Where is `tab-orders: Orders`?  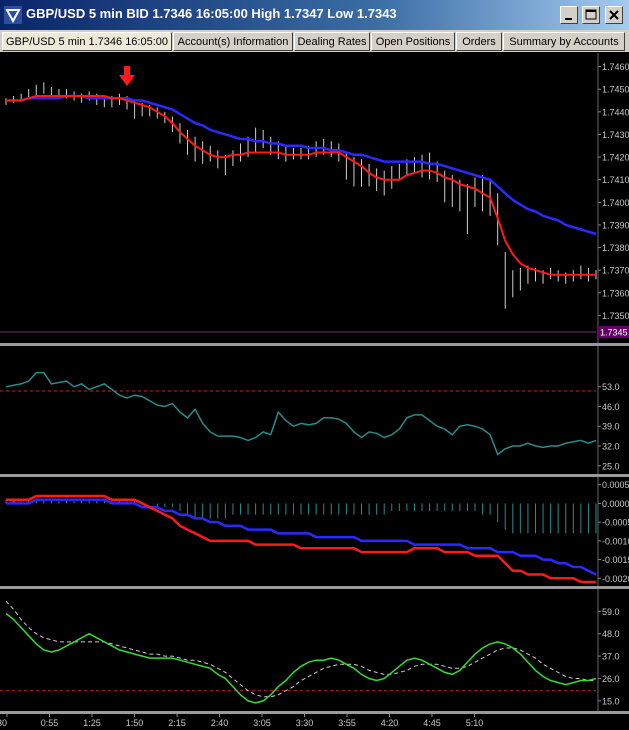
tab-orders: Orders is located at coordinates (479, 41).